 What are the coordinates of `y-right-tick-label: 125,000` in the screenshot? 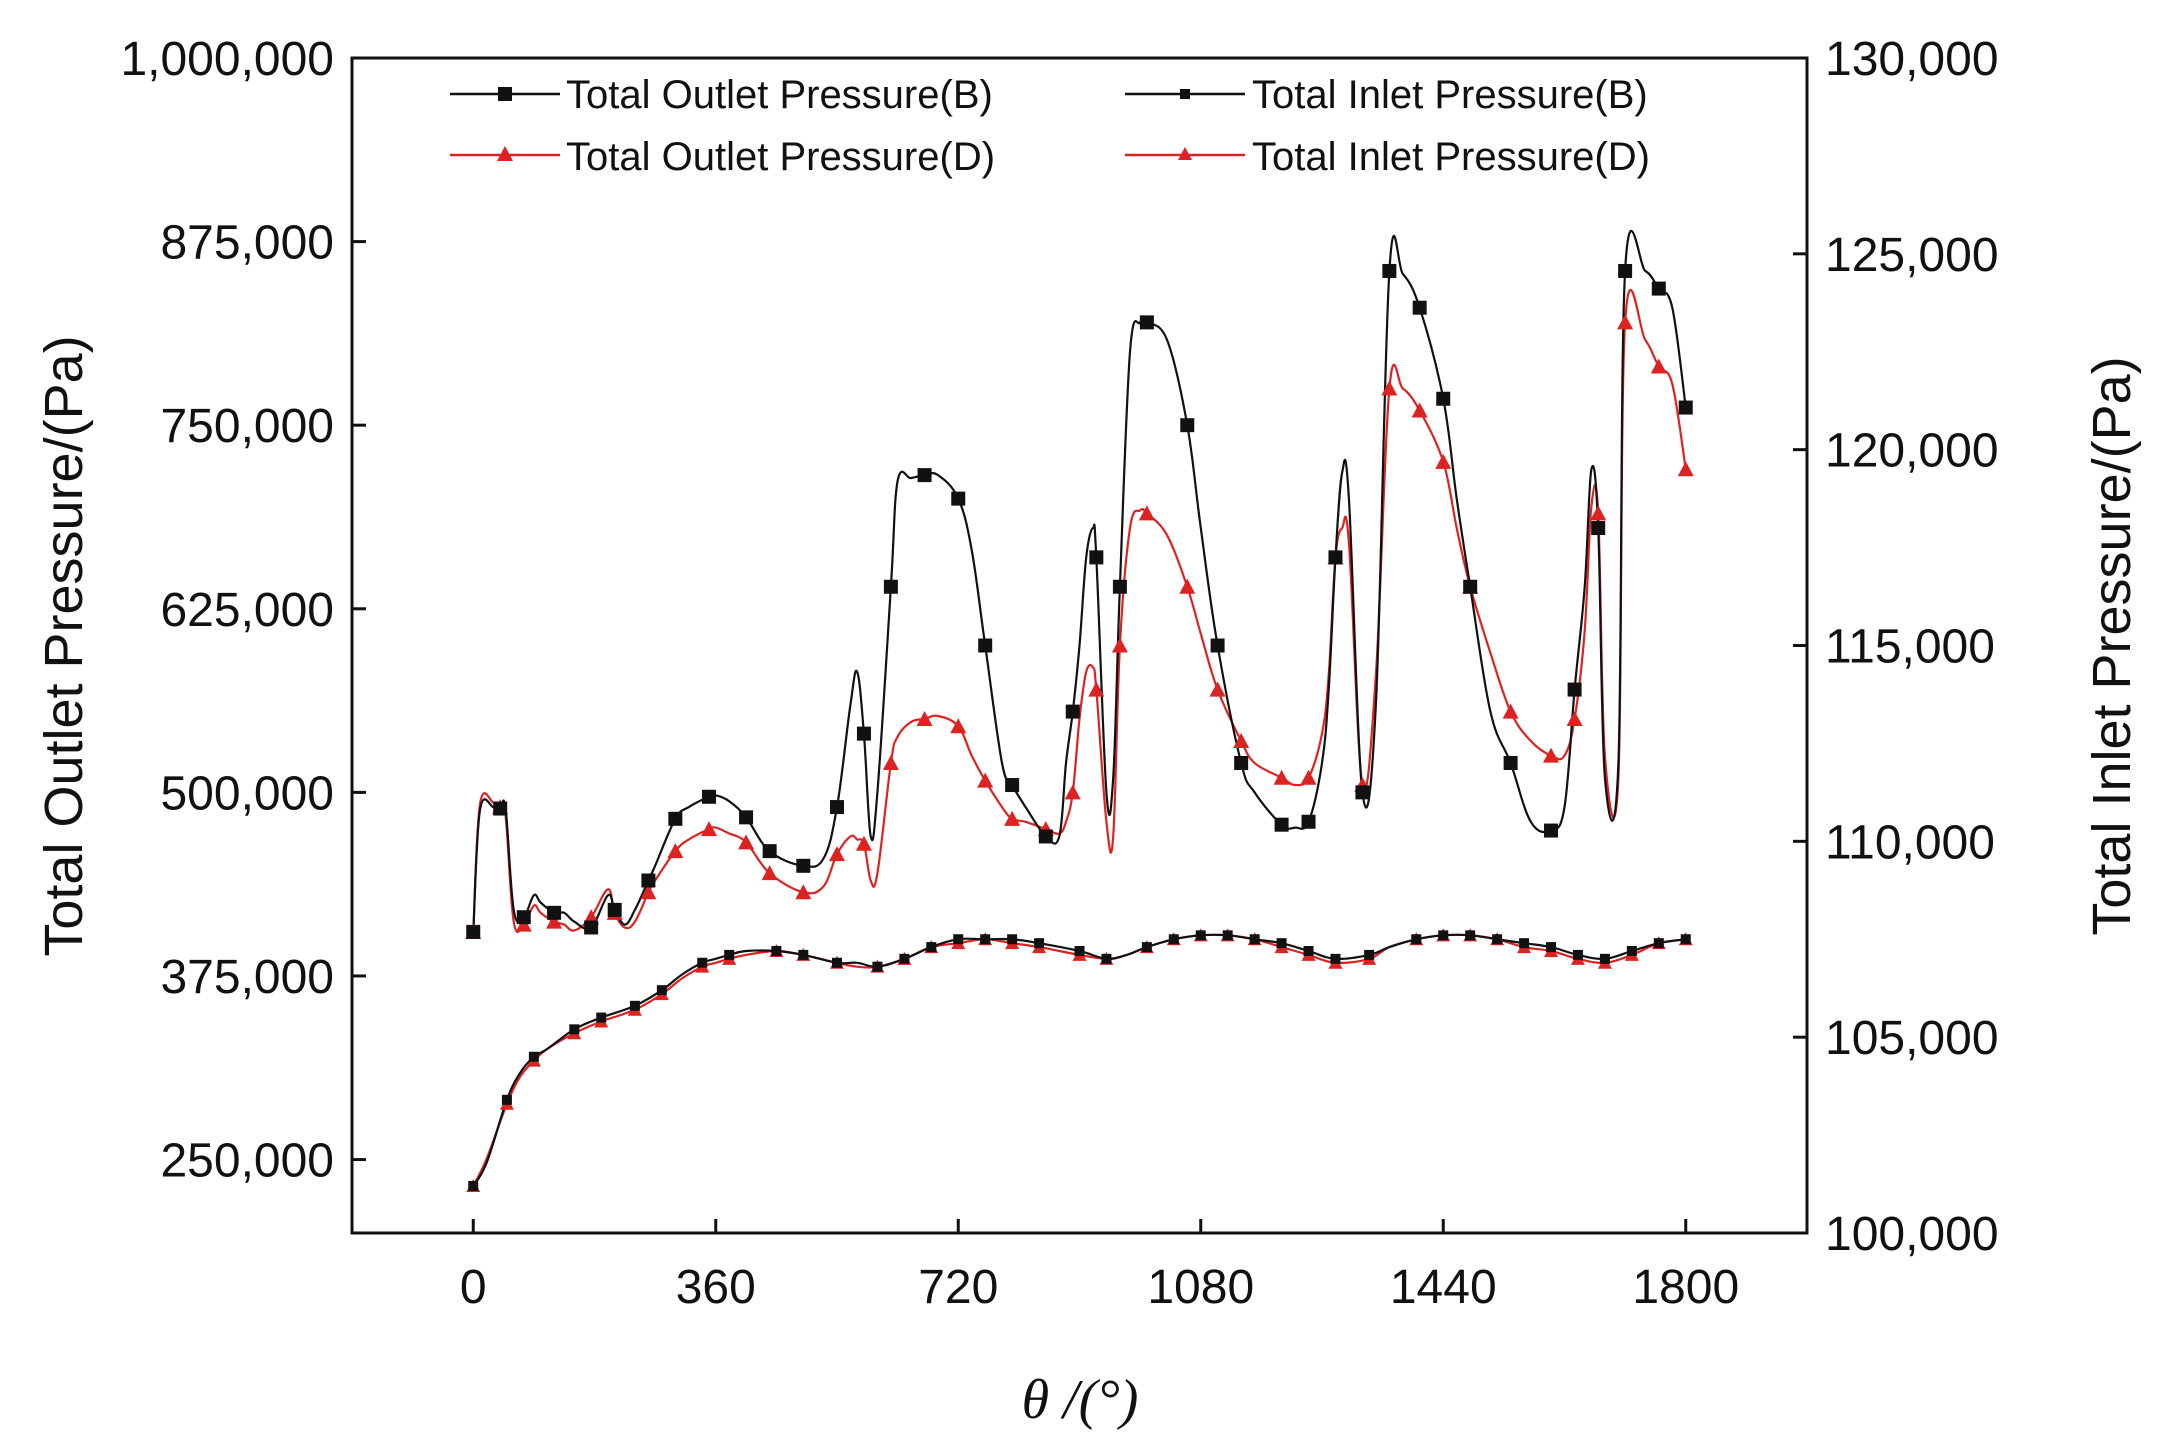 It's located at (1912, 255).